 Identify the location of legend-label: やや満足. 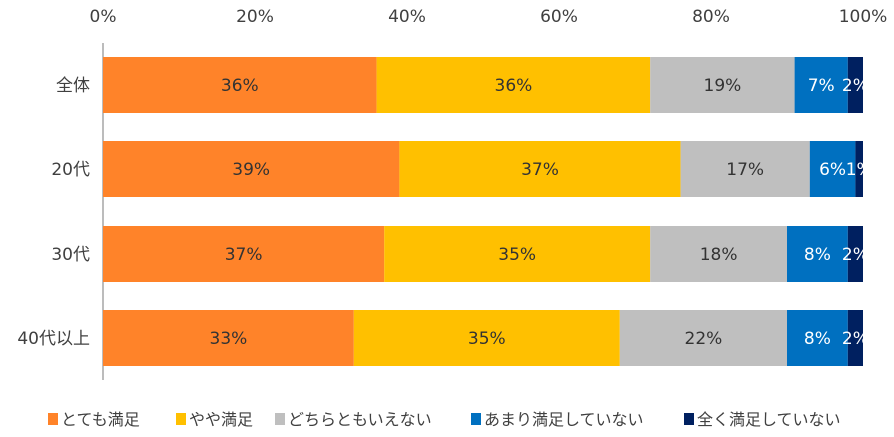
(221, 419).